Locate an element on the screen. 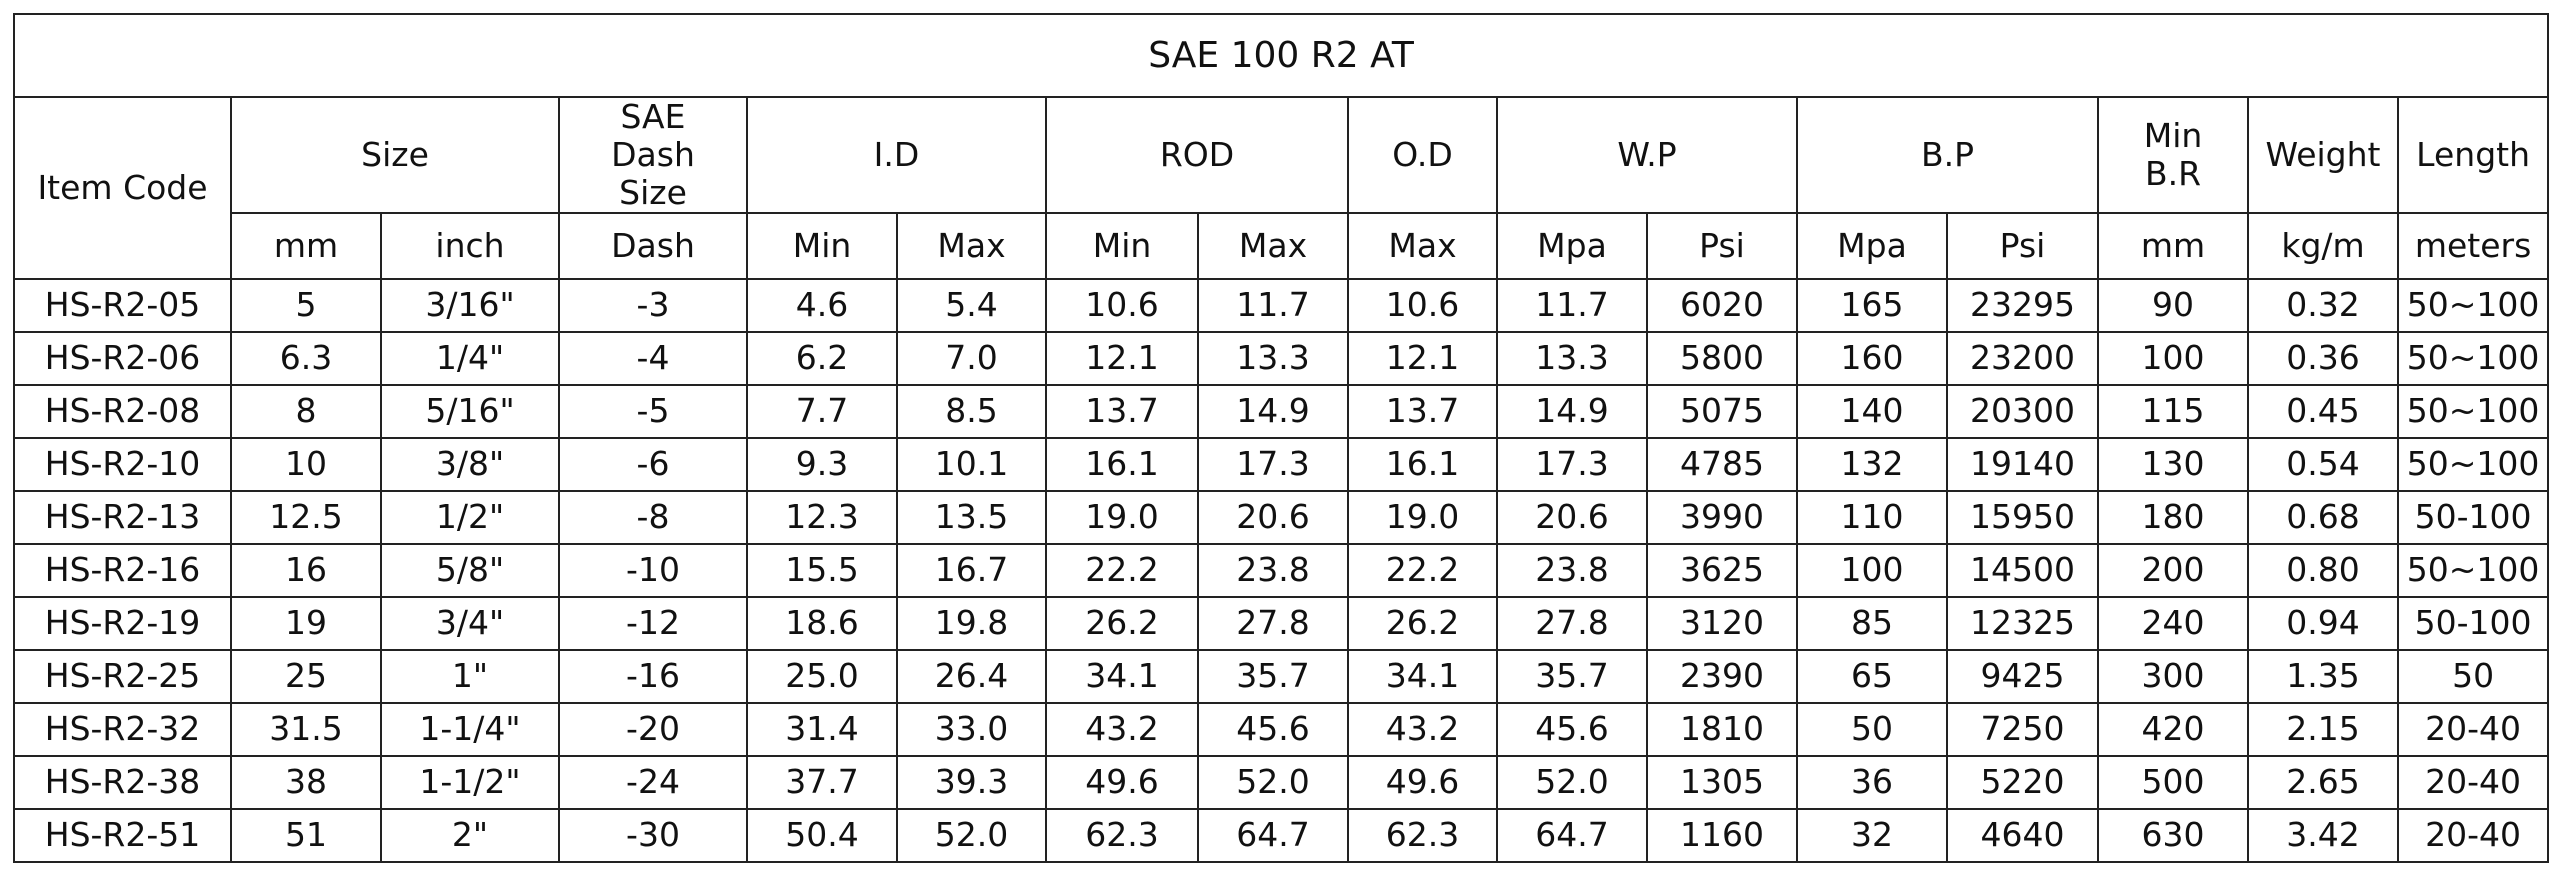 This screenshot has width=2560, height=870. cell: 34.1 is located at coordinates (1422, 676).